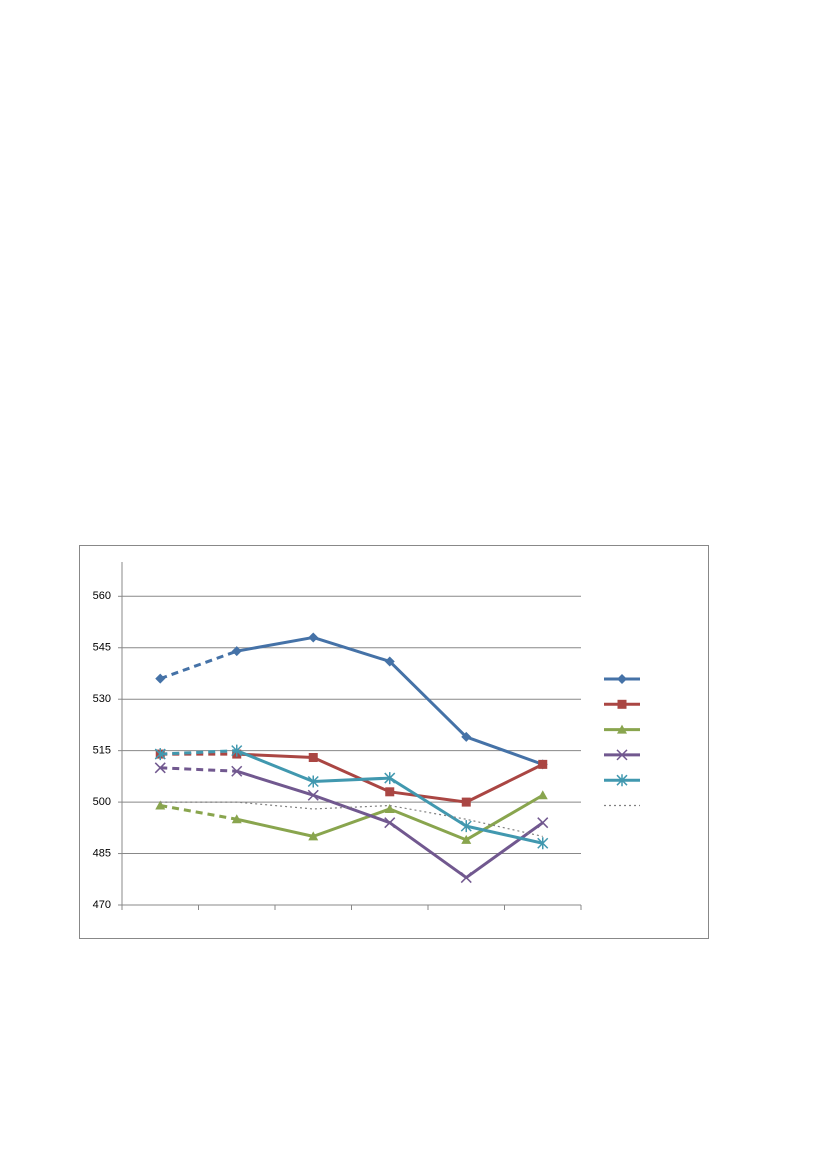 The height and width of the screenshot is (1174, 827). Describe the element at coordinates (102, 596) in the screenshot. I see `y-tick-label: 560` at that location.